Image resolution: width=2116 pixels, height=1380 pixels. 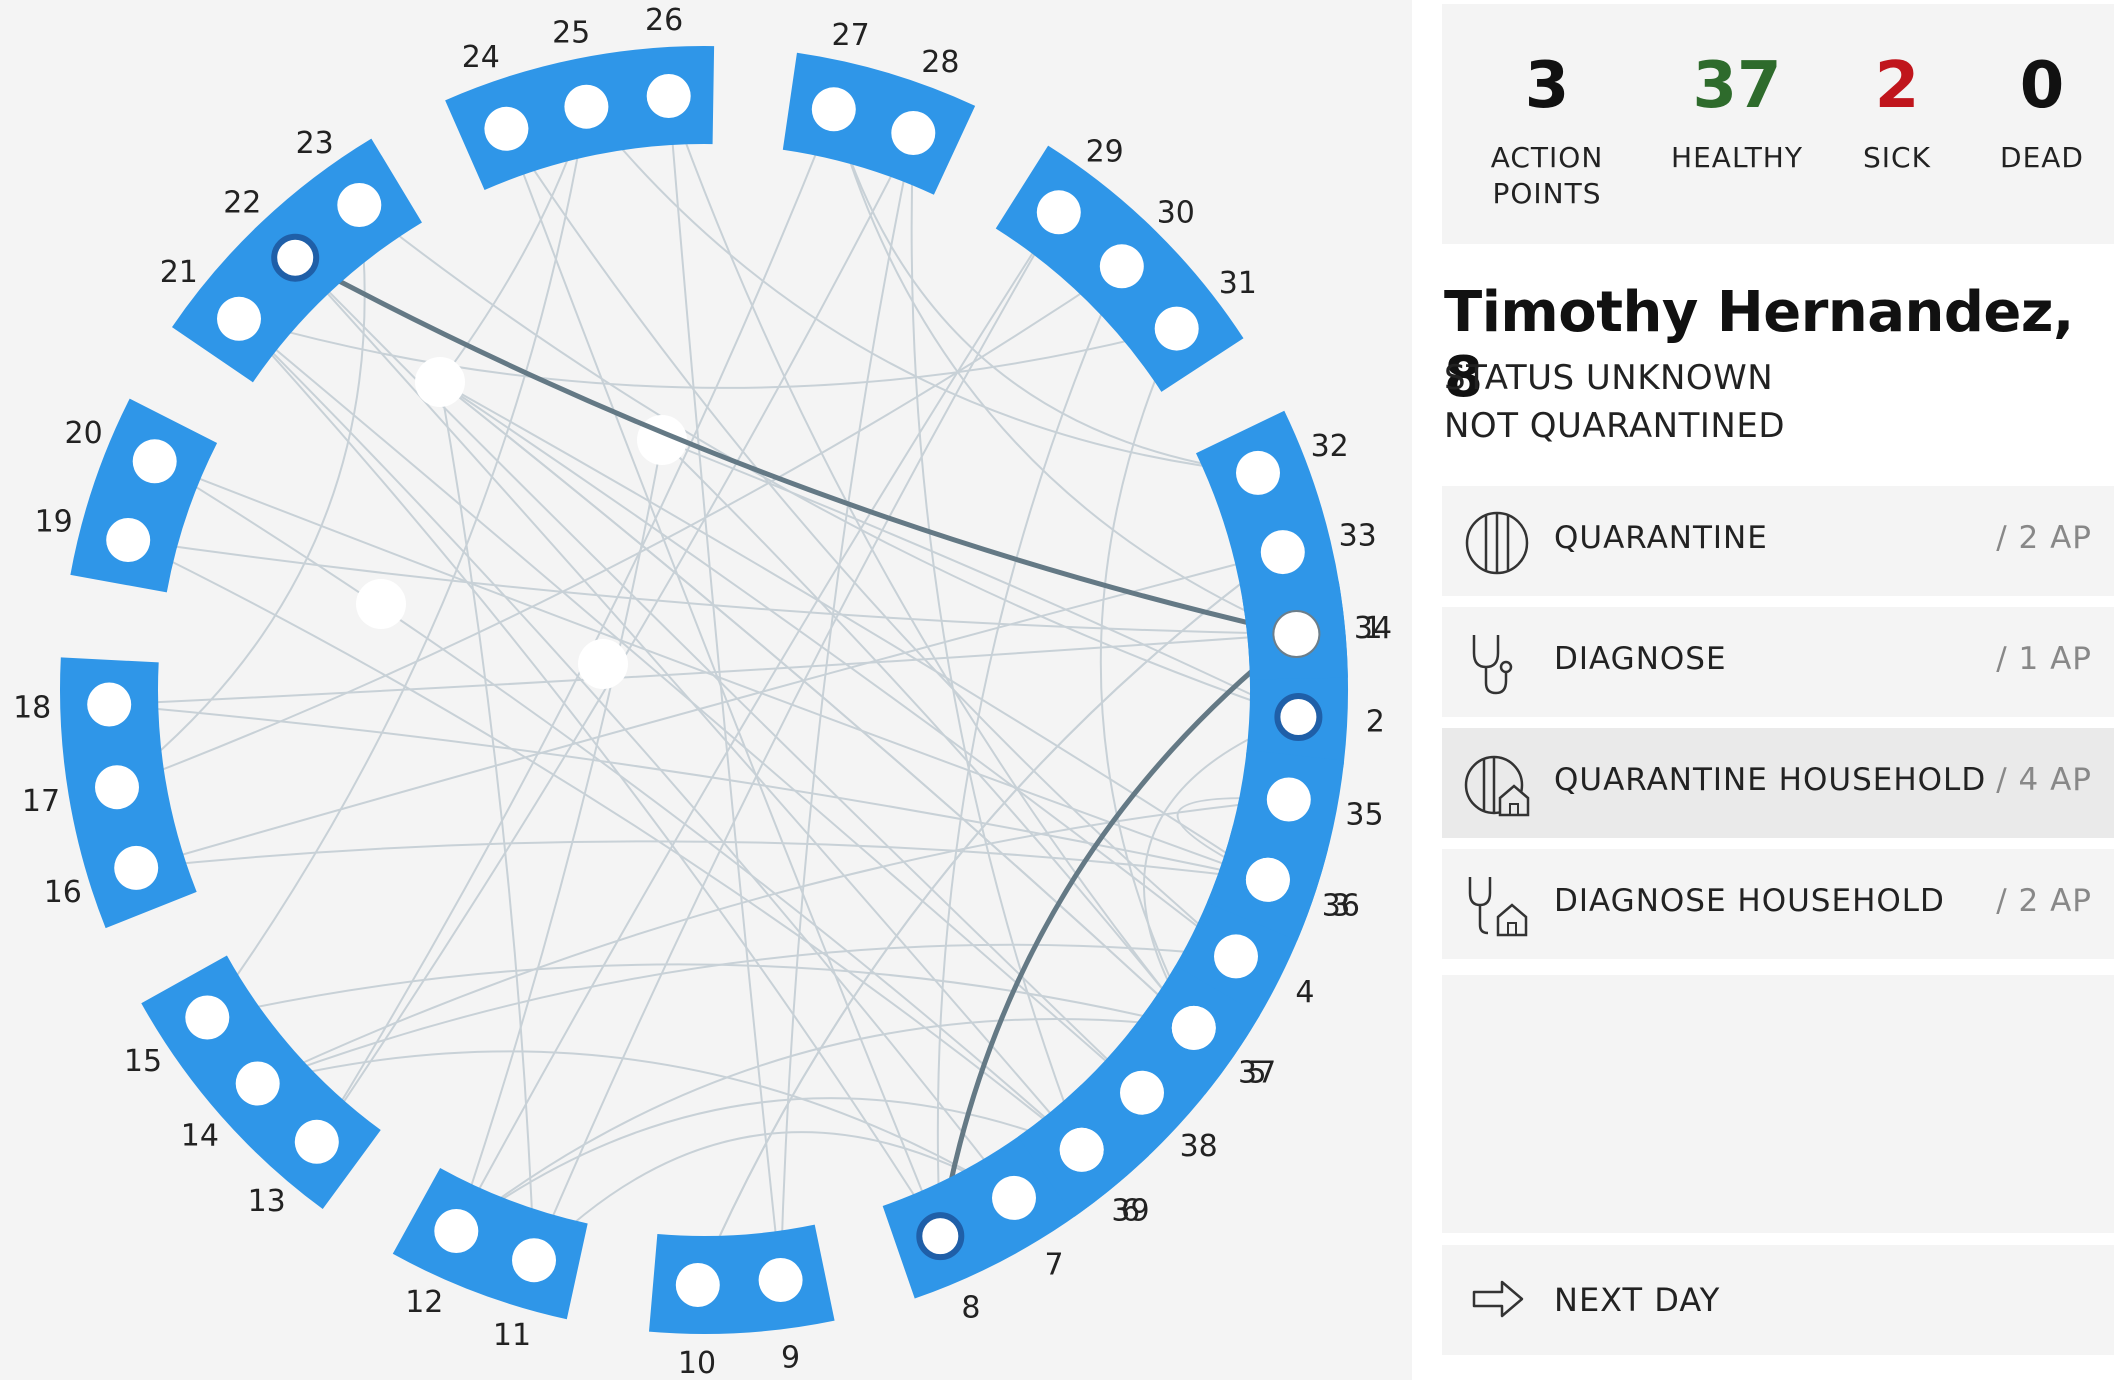 What do you see at coordinates (1897, 115) in the screenshot?
I see `sick-stat: 2 SICK` at bounding box center [1897, 115].